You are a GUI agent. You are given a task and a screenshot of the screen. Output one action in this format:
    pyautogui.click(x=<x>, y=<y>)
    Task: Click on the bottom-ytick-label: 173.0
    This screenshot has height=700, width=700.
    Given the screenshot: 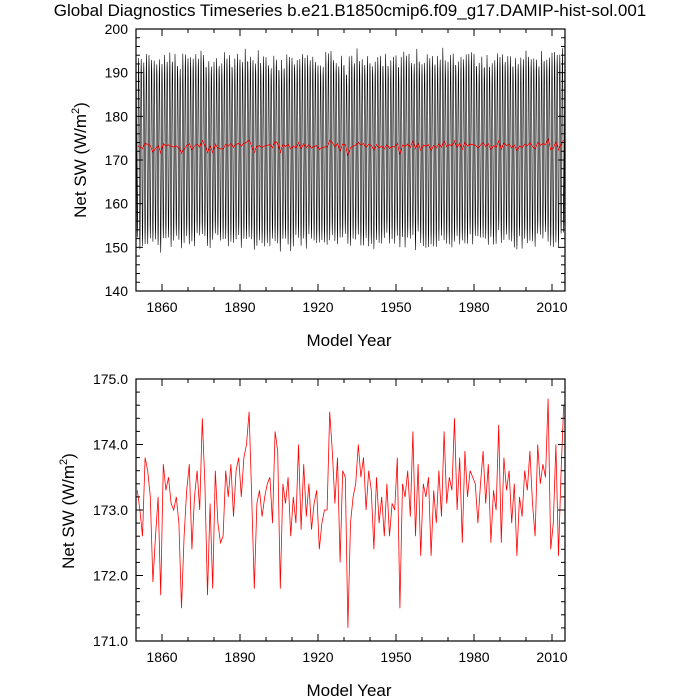 What is the action you would take?
    pyautogui.click(x=110, y=510)
    